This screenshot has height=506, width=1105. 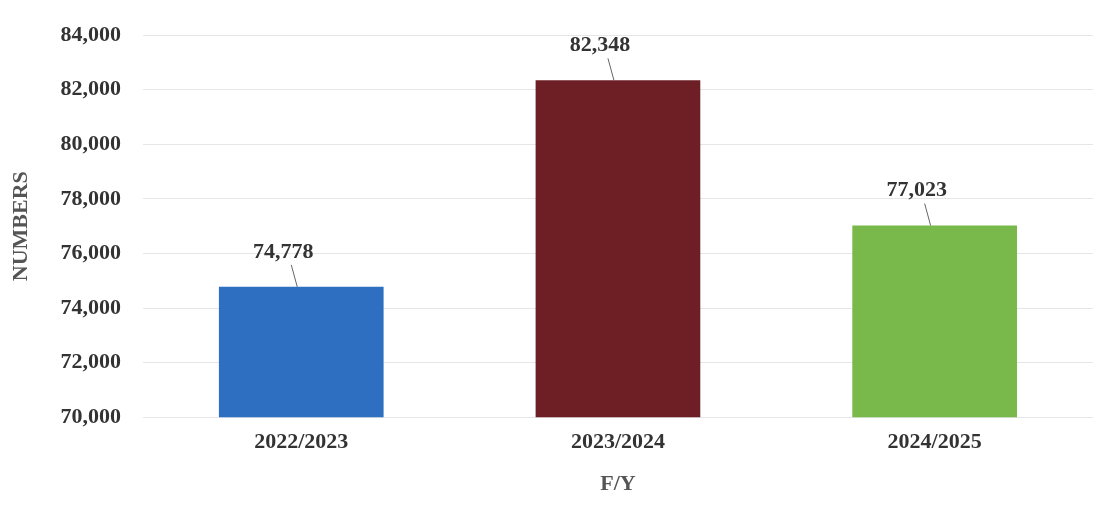 What do you see at coordinates (19, 226) in the screenshot?
I see `y-axis-title: NUMBERS` at bounding box center [19, 226].